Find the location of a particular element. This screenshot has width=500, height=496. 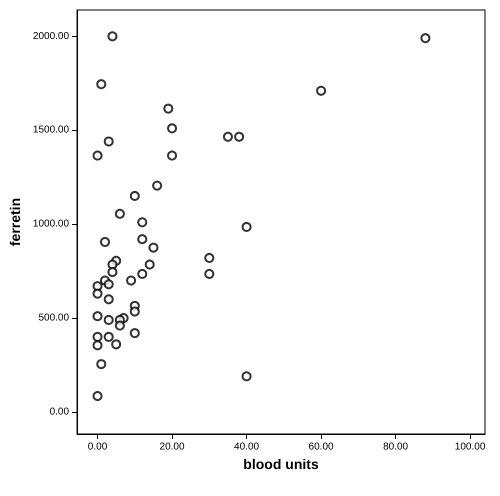

x-tick-label: 60.00 is located at coordinates (321, 447).